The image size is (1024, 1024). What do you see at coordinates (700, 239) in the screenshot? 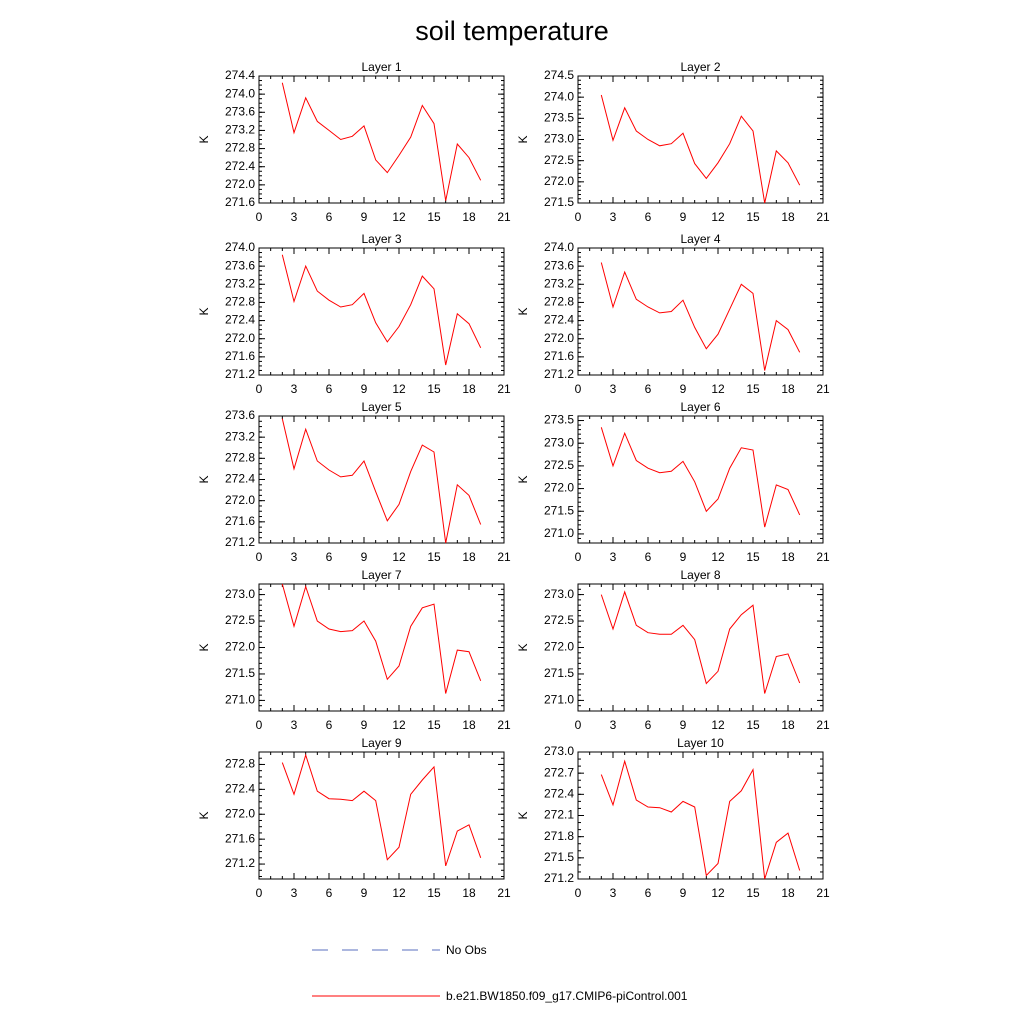
I see `panel-title: Layer 4` at bounding box center [700, 239].